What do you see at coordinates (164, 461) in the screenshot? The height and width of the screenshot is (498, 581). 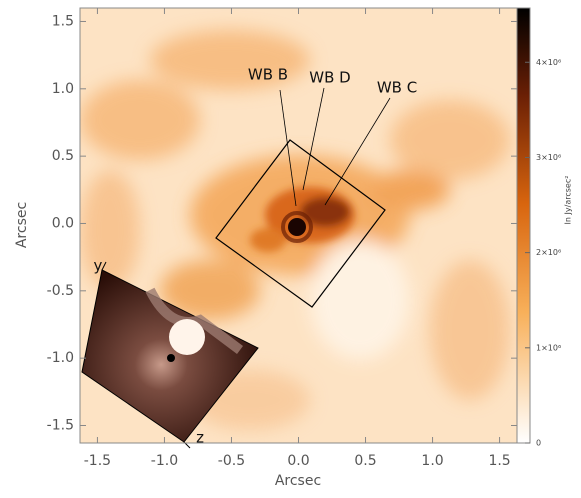 I see `x-tick-label: -1.0` at bounding box center [164, 461].